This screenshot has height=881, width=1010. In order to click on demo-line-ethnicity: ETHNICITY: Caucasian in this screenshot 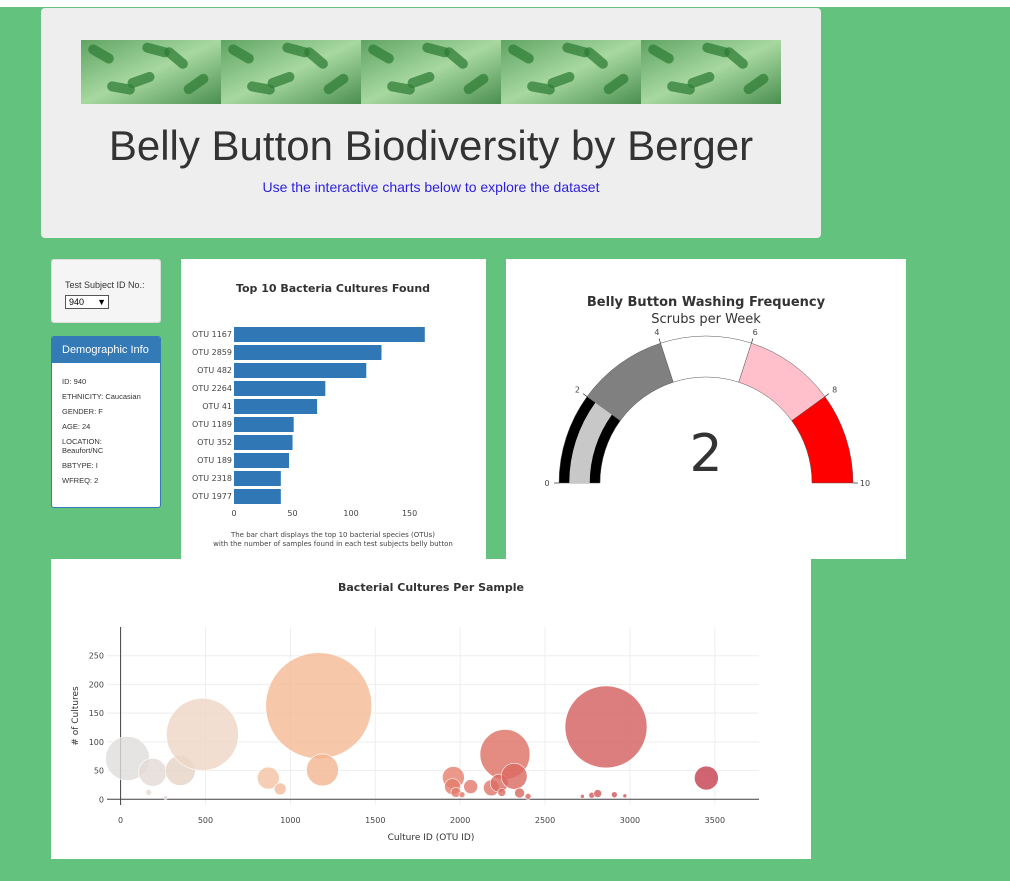, I will do `click(101, 396)`.